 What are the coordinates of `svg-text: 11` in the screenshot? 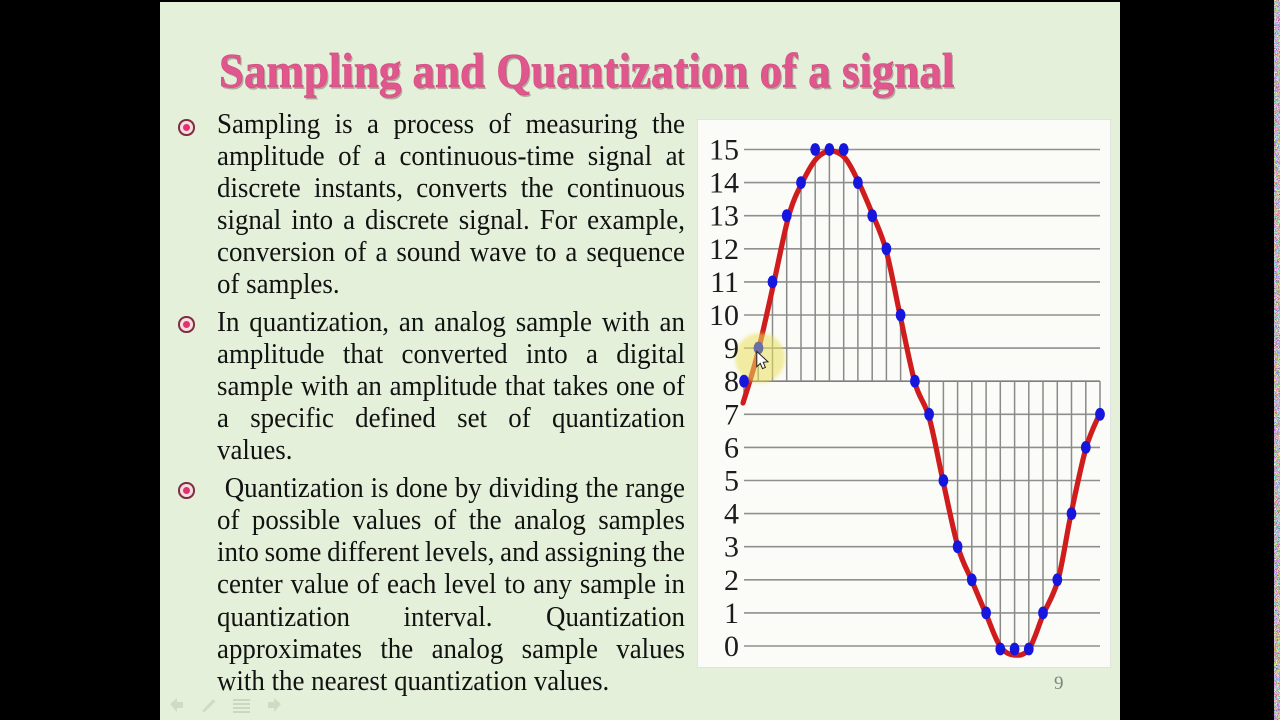 It's located at (724, 282).